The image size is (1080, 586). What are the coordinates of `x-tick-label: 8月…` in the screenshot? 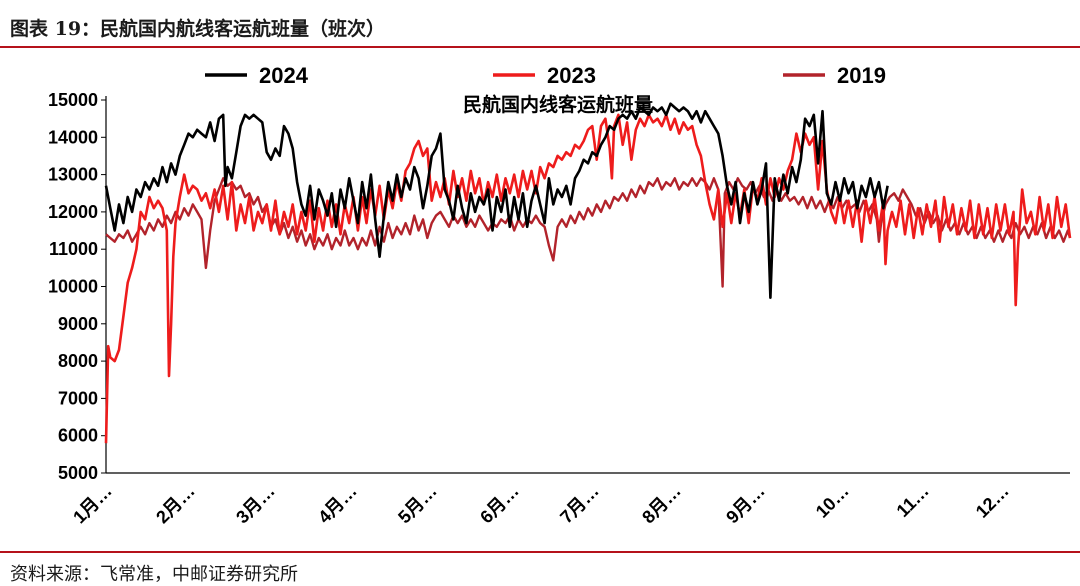 It's located at (661, 504).